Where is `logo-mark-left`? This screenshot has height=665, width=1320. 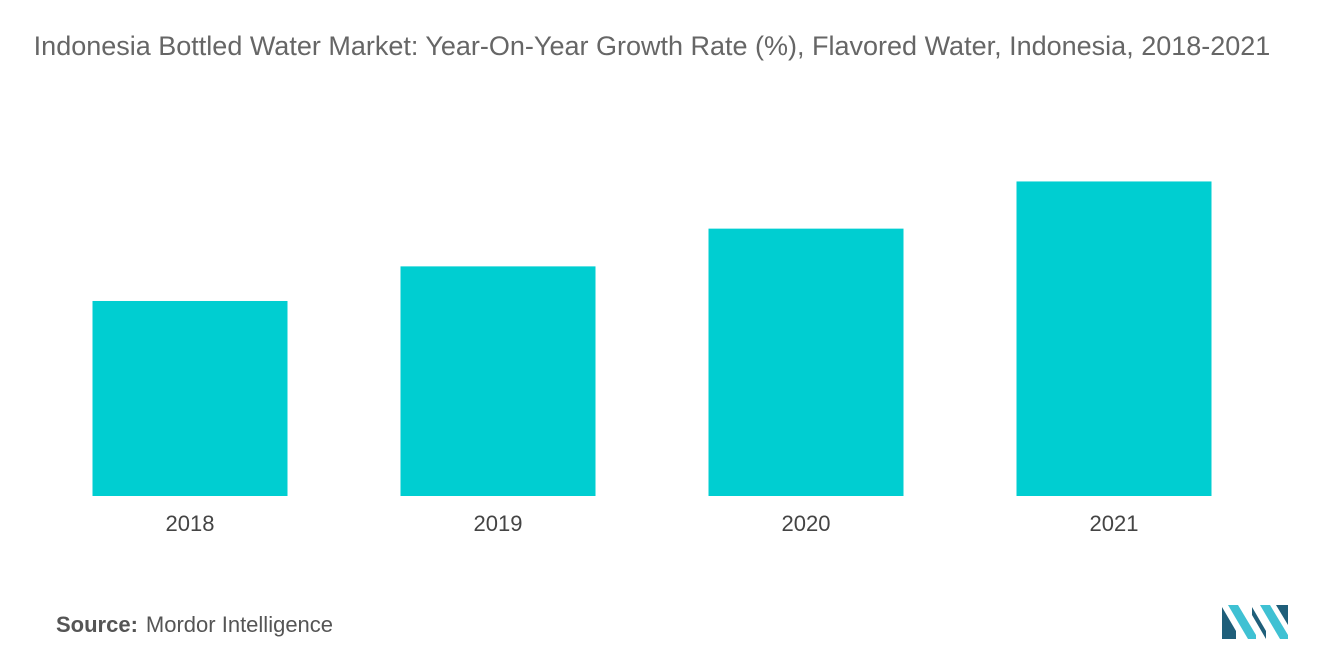
logo-mark-left is located at coordinates (1229, 623).